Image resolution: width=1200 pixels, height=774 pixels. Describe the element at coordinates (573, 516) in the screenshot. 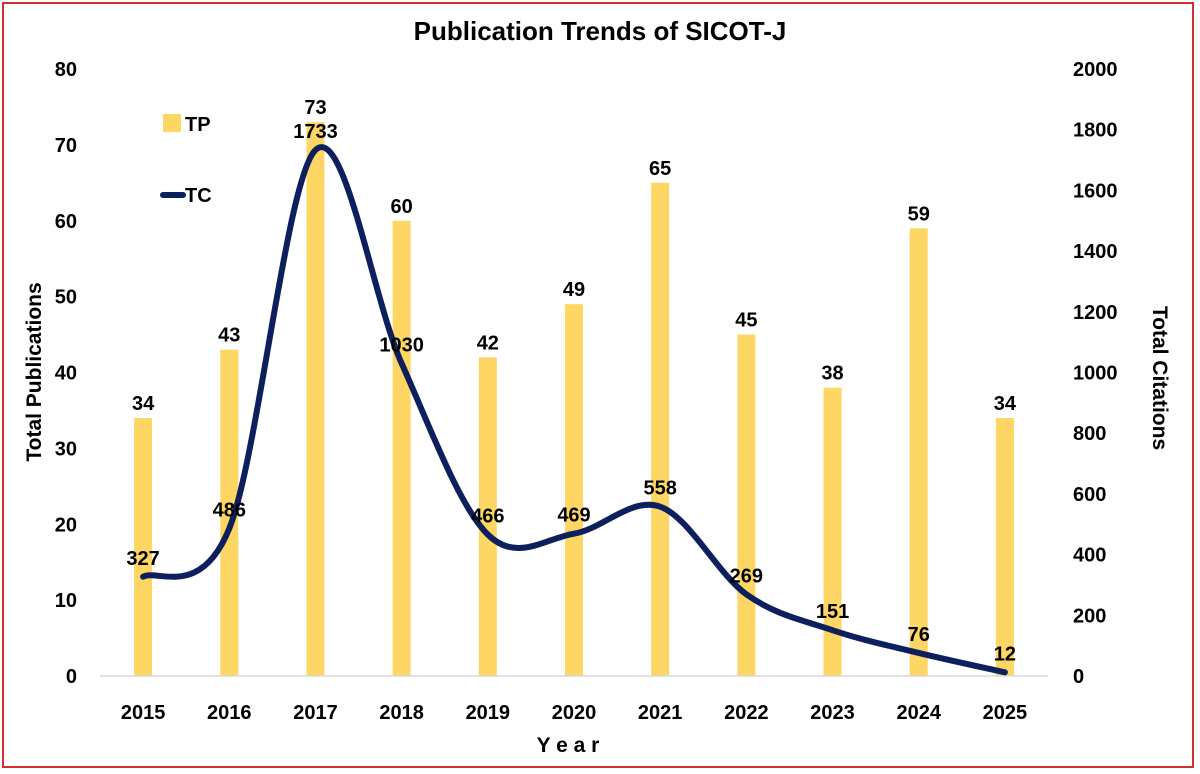

I see `tc-value-label: 469` at that location.